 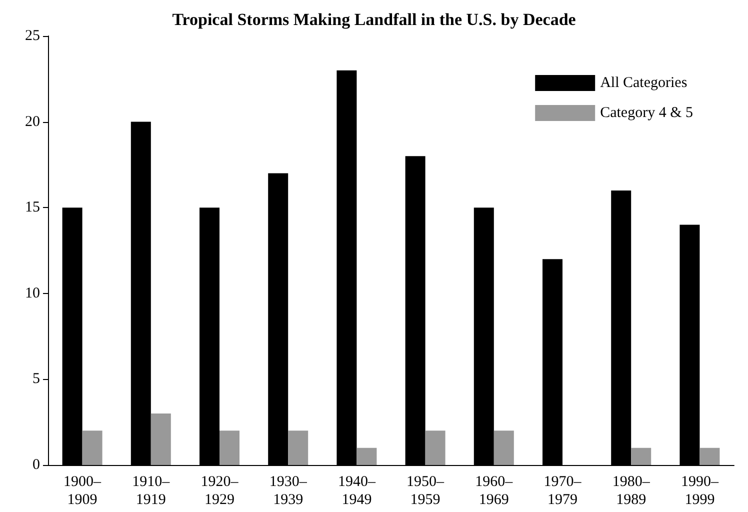 What do you see at coordinates (151, 491) in the screenshot?
I see `x-tick-label: 1910– 1919` at bounding box center [151, 491].